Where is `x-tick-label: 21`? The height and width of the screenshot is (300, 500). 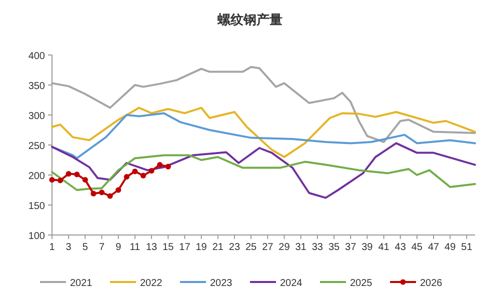
x-tick-label: 21 is located at coordinates (218, 247).